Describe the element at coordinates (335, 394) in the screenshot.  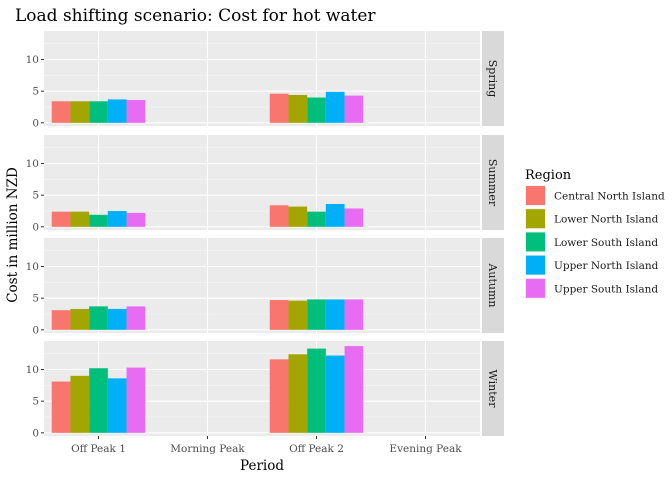
I see `bar-winter-off-peak-2-upper-north-island` at that location.